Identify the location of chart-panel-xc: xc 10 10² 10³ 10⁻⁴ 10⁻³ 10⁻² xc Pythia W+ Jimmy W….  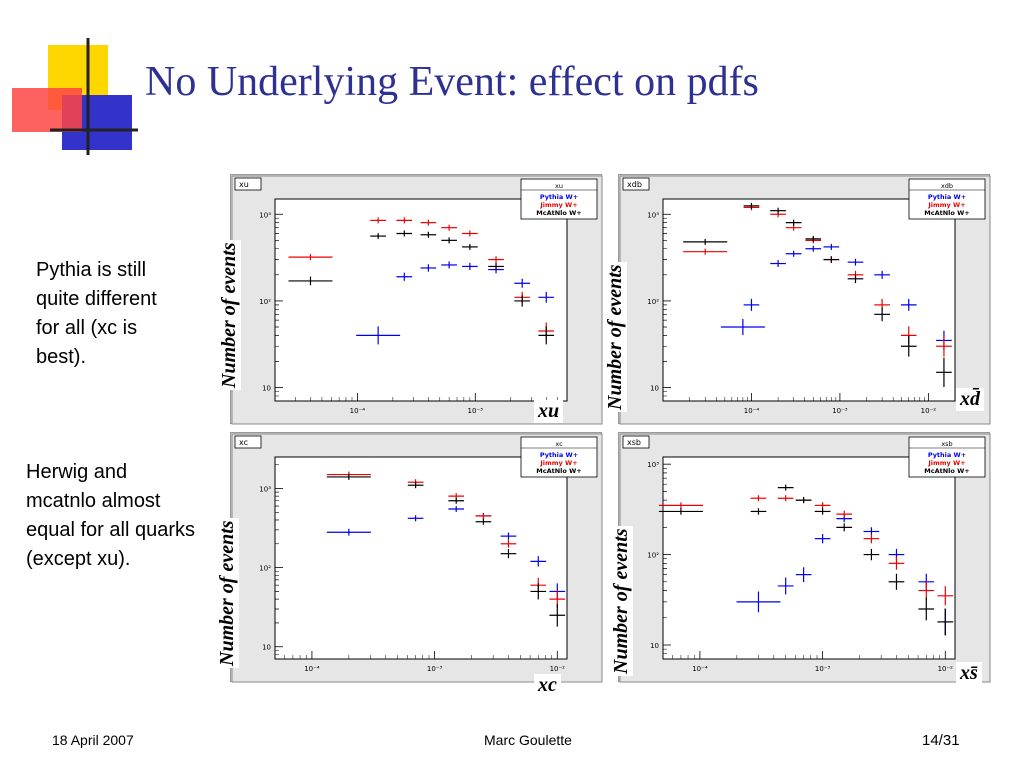
(416, 557).